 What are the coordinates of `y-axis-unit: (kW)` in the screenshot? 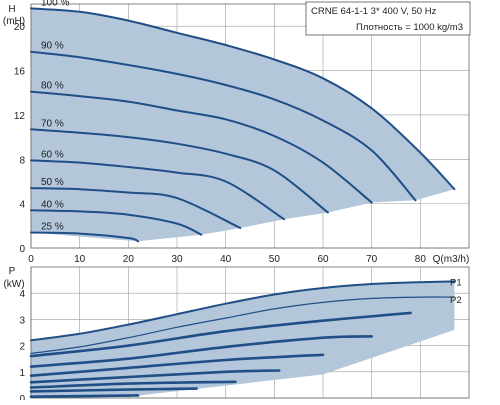 It's located at (13, 284).